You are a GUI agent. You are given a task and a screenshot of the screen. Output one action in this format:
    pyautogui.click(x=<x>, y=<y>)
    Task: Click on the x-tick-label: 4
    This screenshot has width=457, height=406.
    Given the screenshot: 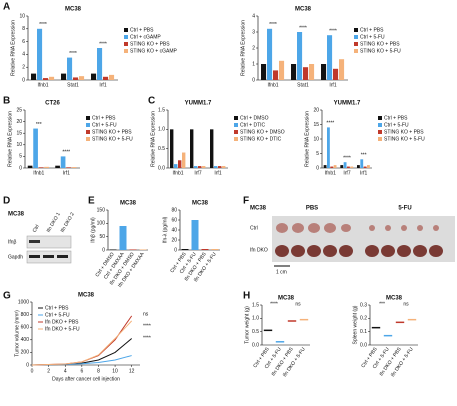 What is the action you would take?
    pyautogui.click(x=65, y=371)
    